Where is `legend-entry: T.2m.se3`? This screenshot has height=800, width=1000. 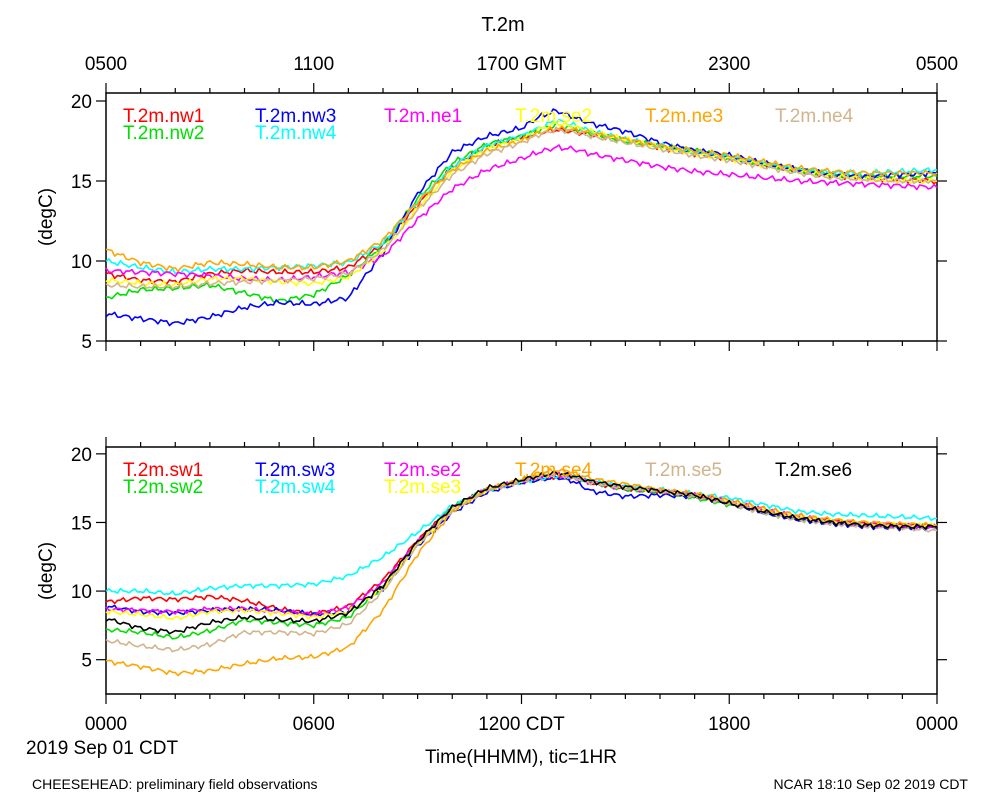
legend-entry: T.2m.se3 is located at coordinates (422, 487).